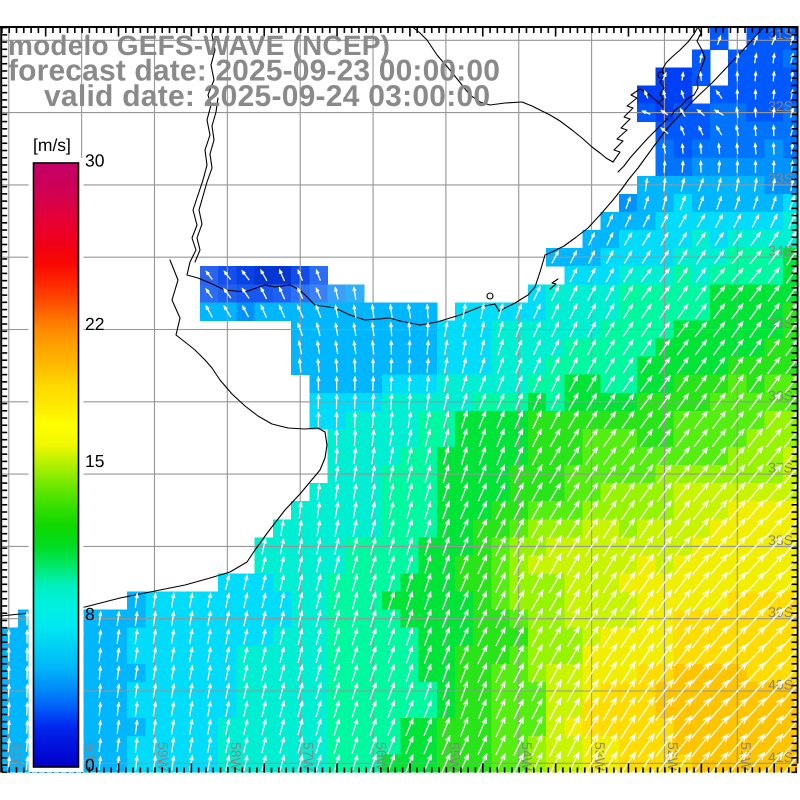  Describe the element at coordinates (309, 757) in the screenshot. I see `svg-text: 57W` at that location.